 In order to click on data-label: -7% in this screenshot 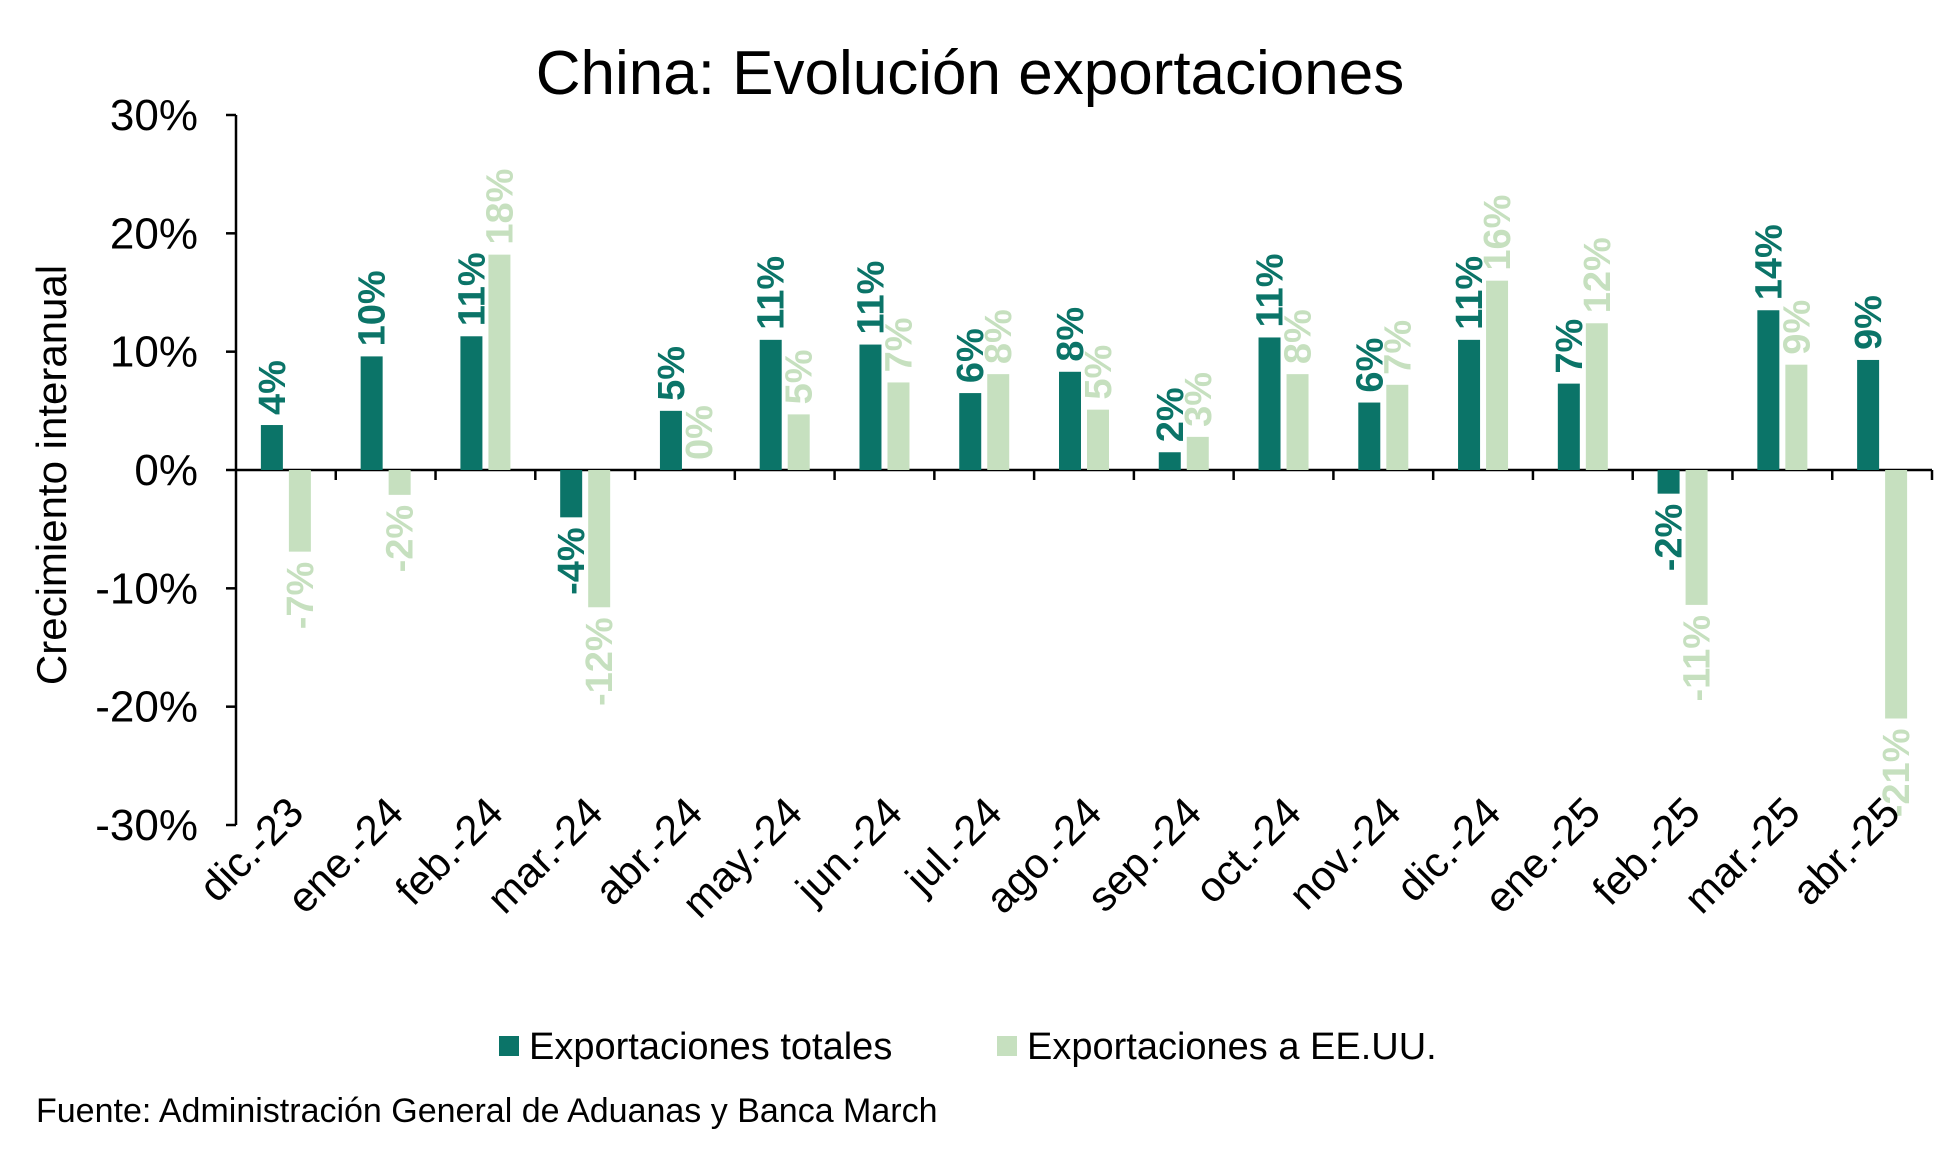, I will do `click(301, 596)`.